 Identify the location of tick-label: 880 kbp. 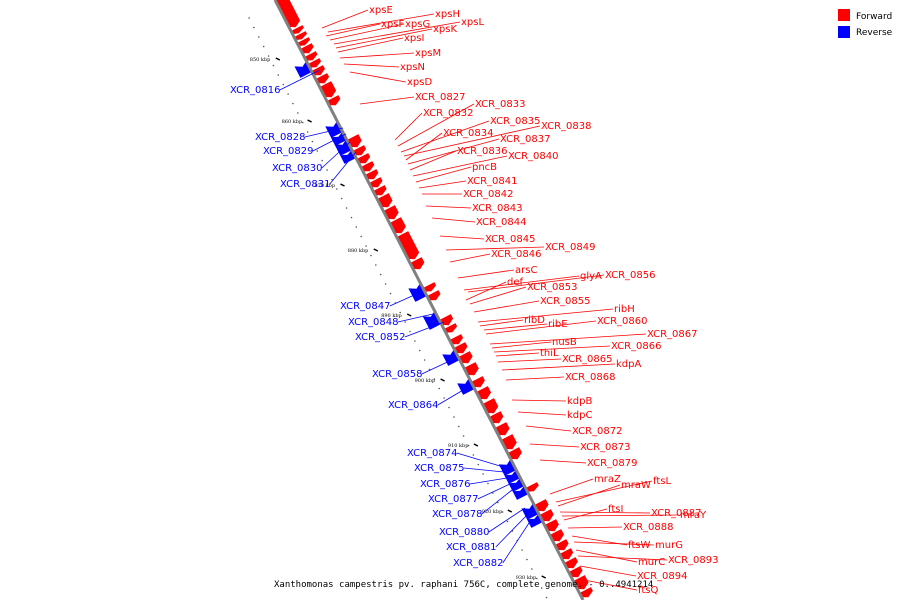
(358, 251).